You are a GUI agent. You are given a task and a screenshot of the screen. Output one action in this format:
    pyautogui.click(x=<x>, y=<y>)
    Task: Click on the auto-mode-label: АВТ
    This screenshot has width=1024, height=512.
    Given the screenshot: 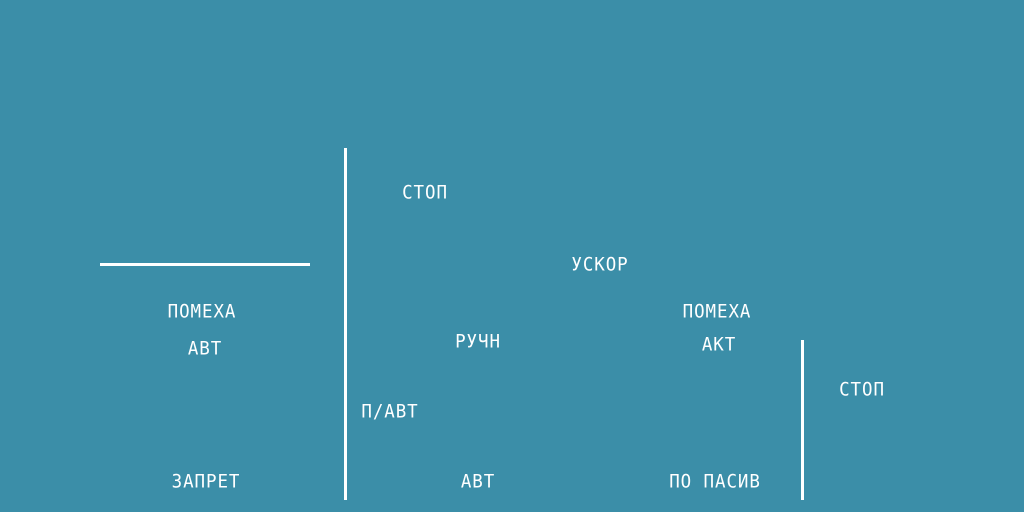 What is the action you would take?
    pyautogui.click(x=205, y=348)
    